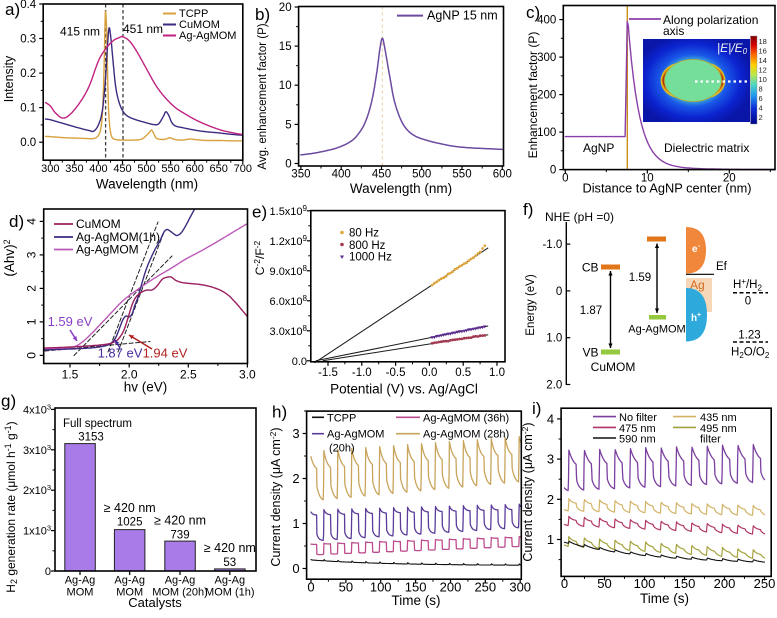 This screenshot has height=618, width=777. What do you see at coordinates (718, 418) in the screenshot?
I see `svg-text: 435 nm` at bounding box center [718, 418].